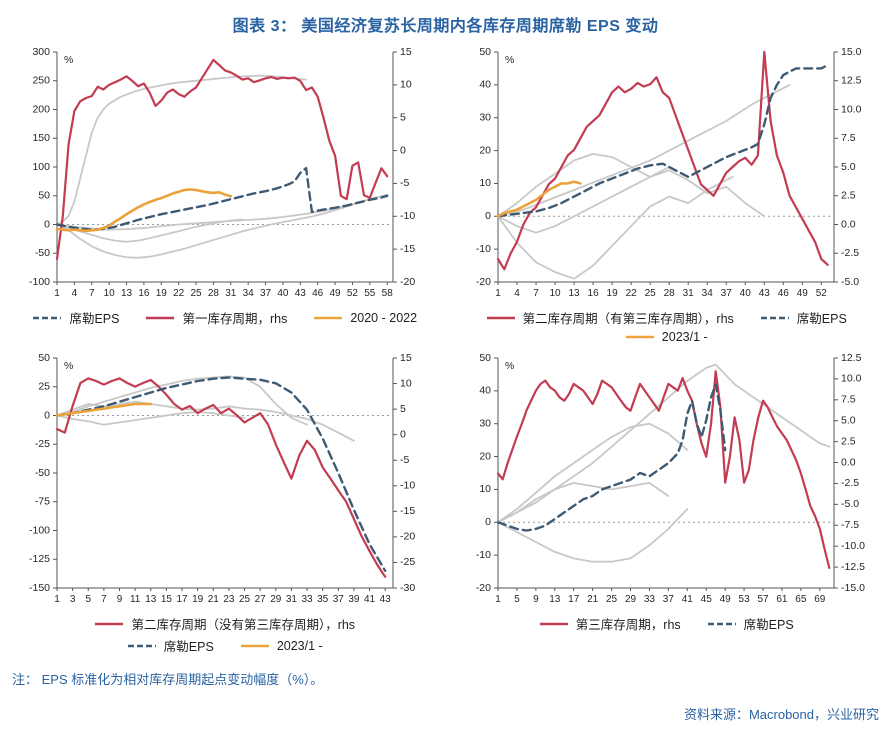 The height and width of the screenshot is (746, 891). I want to click on svg-text: -5.0, so click(850, 282).